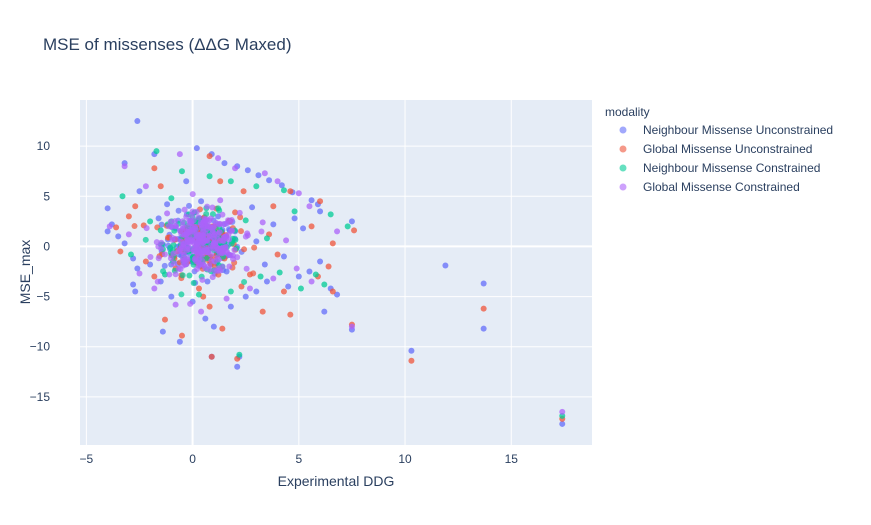  Describe the element at coordinates (40, 397) in the screenshot. I see `y-tick-label: −15` at that location.